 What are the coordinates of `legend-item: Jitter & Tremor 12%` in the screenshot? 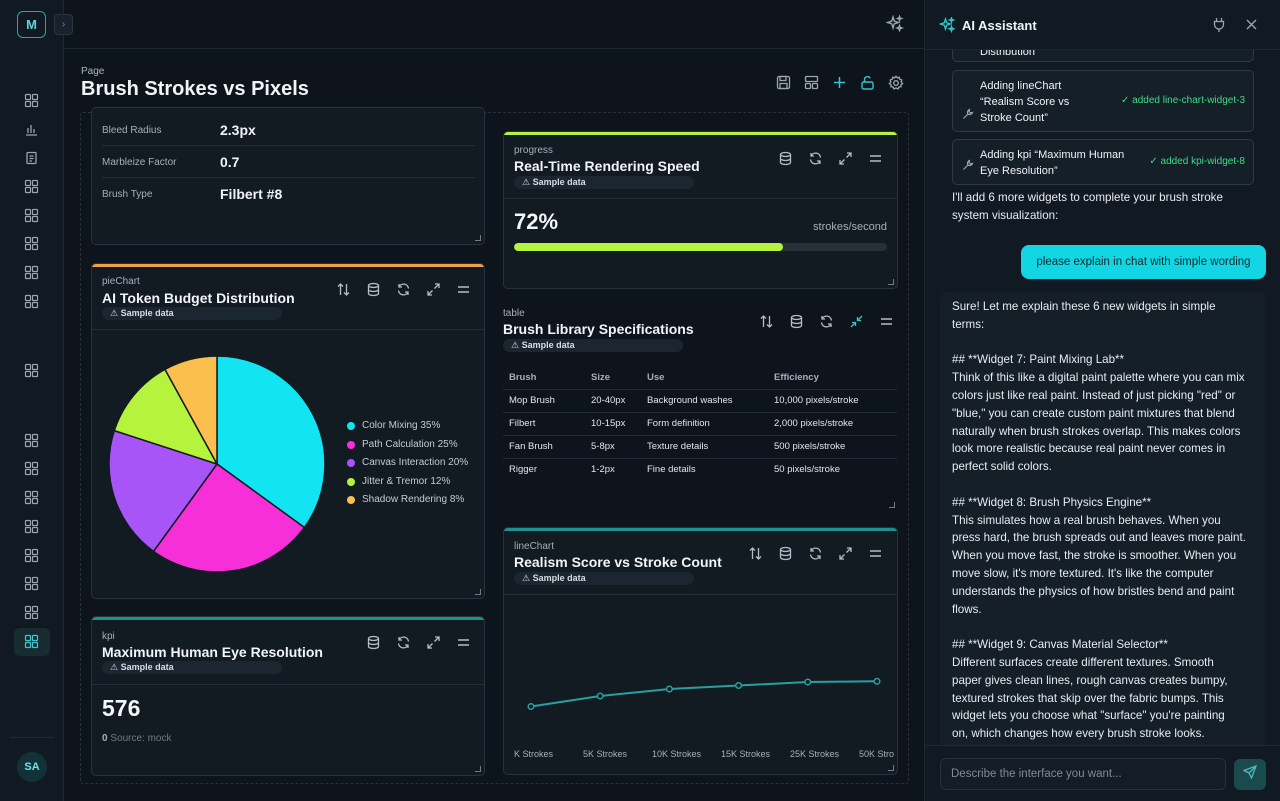 It's located at (407, 484).